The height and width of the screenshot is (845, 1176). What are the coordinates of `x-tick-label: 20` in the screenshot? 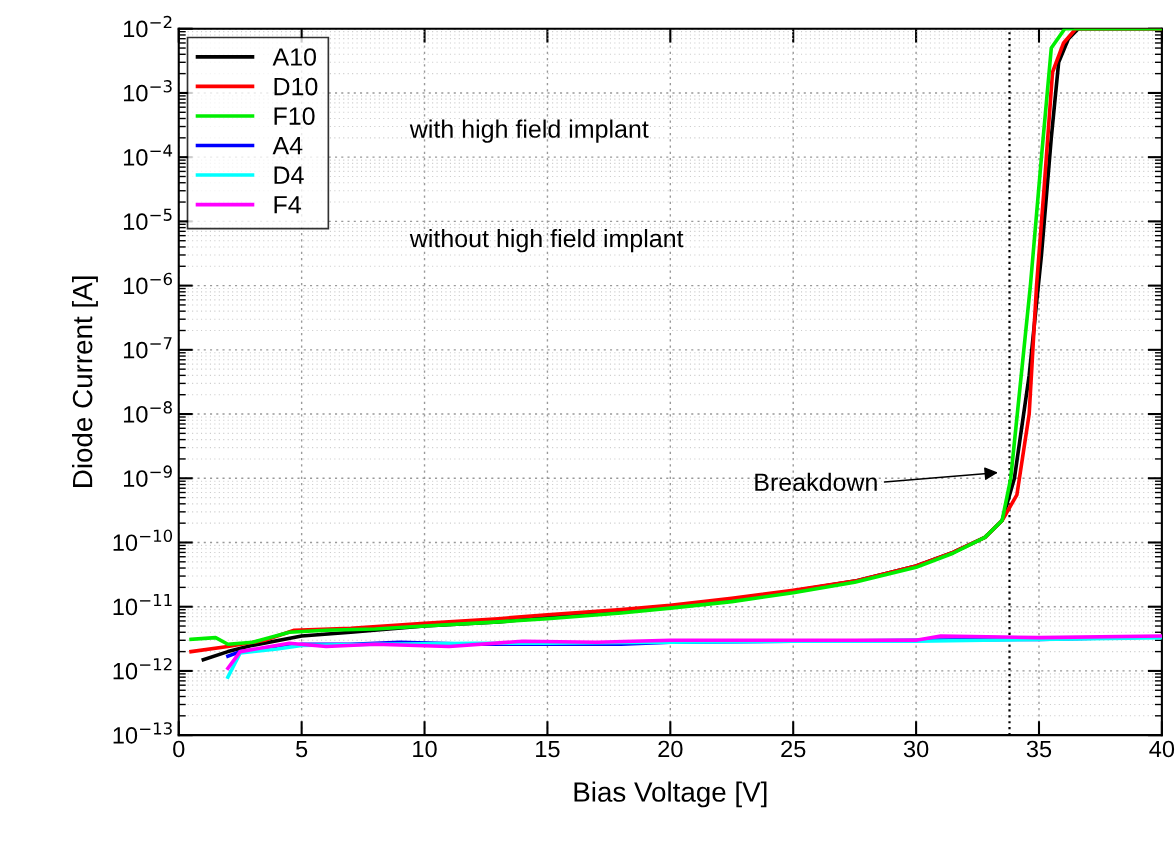 It's located at (670, 749).